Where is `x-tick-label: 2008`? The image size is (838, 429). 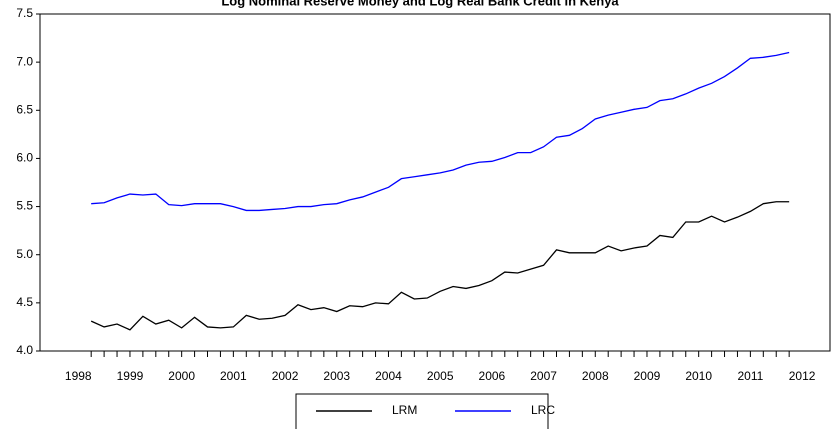
x-tick-label: 2008 is located at coordinates (595, 376).